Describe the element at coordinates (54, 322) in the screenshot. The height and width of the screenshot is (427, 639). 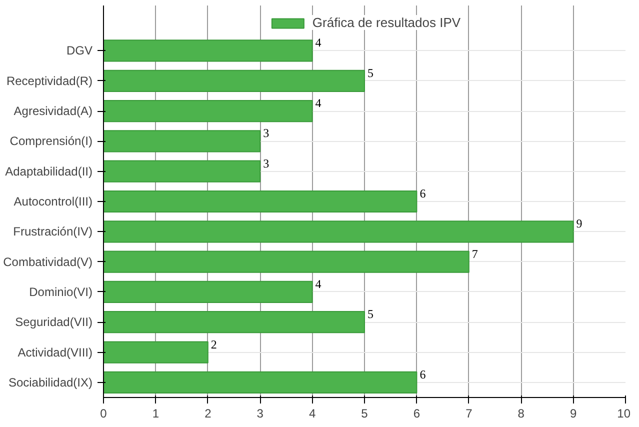
I see `y-tick-label: Seguridad(VII)` at that location.